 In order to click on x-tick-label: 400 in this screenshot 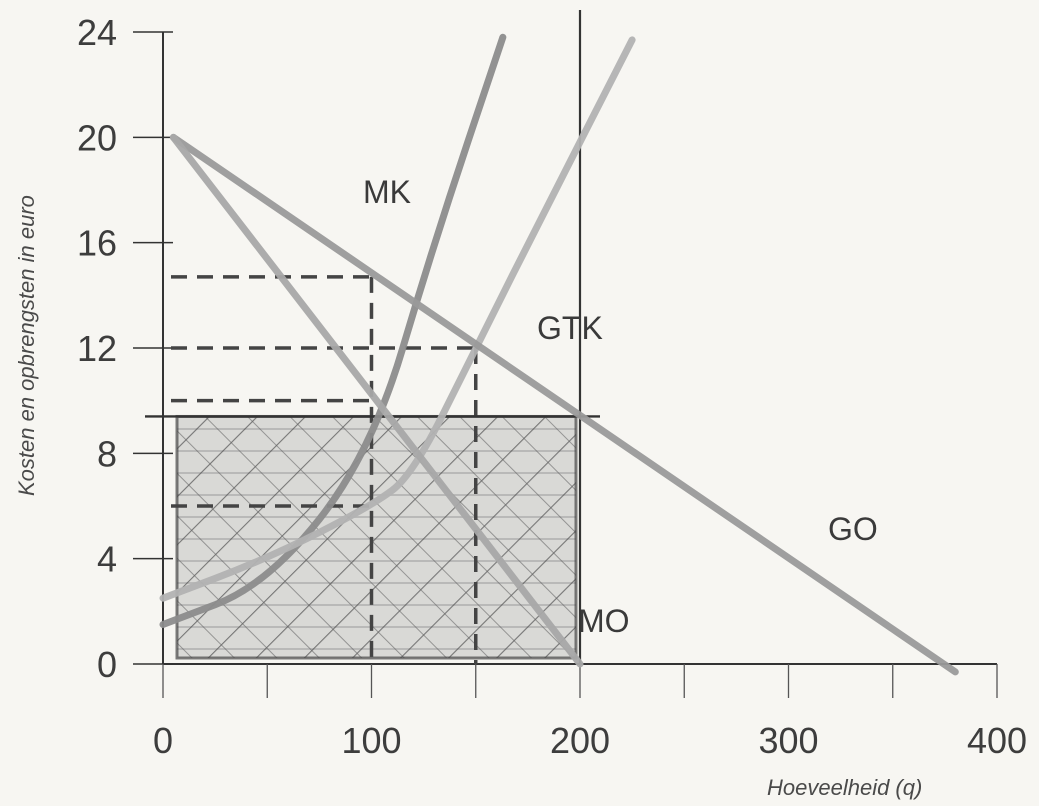, I will do `click(997, 740)`.